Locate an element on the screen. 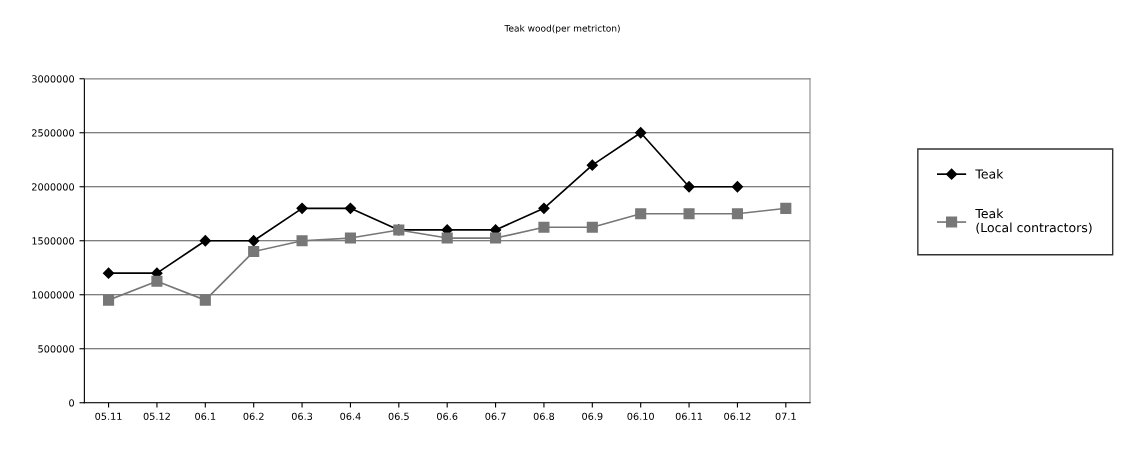 The height and width of the screenshot is (450, 1125). x-tick-label: 06.9 is located at coordinates (592, 416).